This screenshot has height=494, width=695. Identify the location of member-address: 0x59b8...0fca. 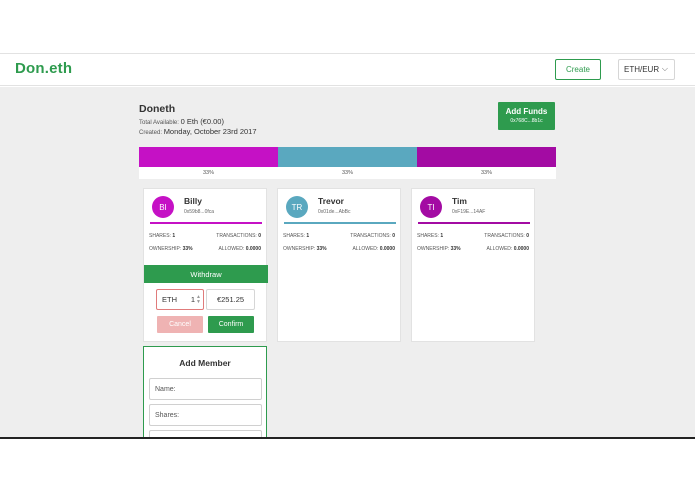
(199, 212).